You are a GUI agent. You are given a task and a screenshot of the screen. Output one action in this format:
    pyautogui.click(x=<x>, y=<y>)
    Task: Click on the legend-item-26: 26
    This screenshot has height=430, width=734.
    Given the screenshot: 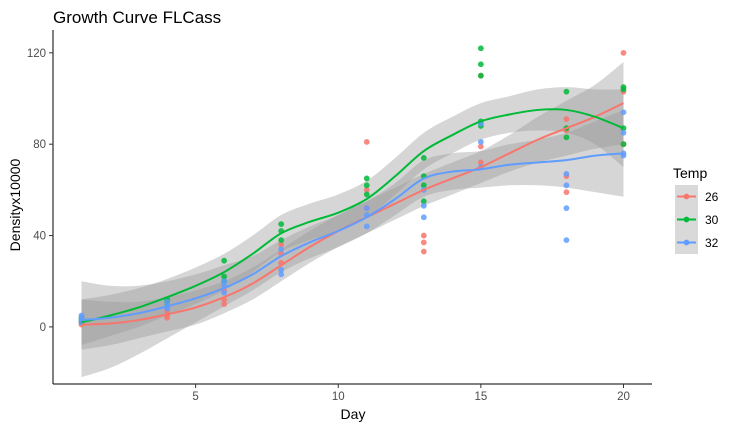 What is the action you would take?
    pyautogui.click(x=697, y=196)
    